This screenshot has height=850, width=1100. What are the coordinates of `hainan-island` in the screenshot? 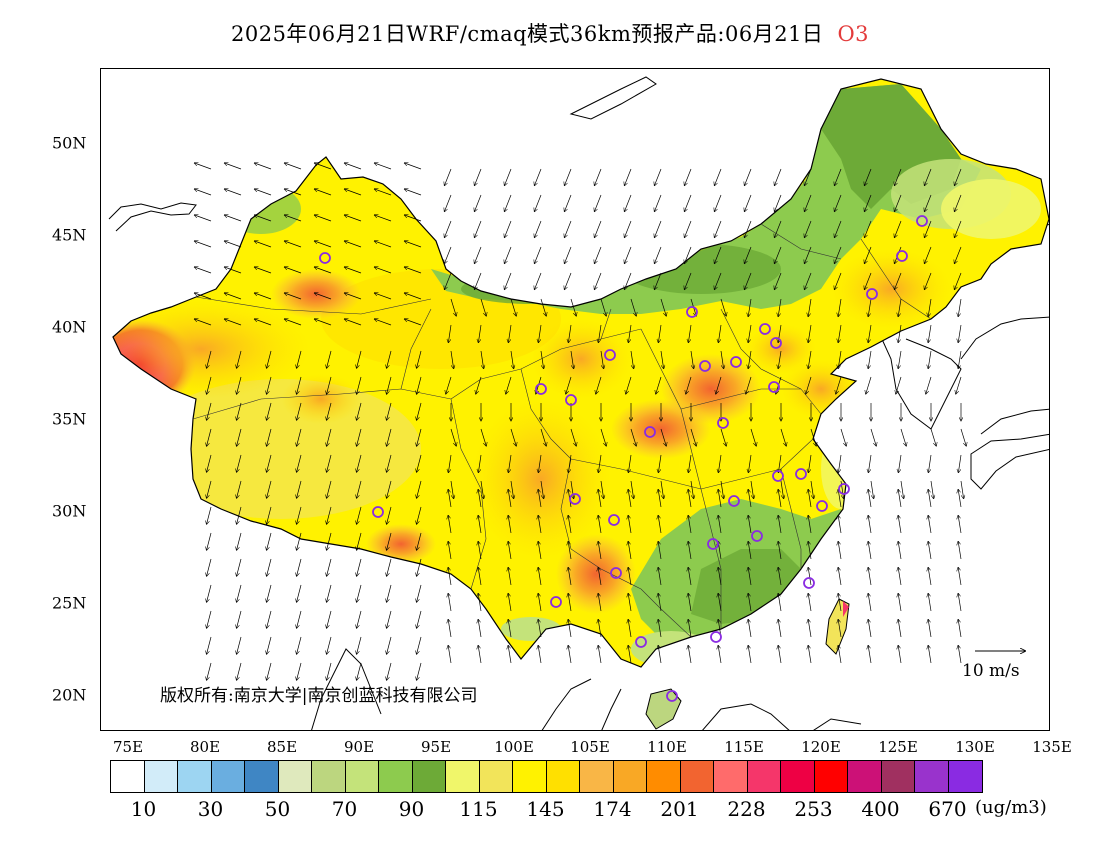 It's located at (663, 709).